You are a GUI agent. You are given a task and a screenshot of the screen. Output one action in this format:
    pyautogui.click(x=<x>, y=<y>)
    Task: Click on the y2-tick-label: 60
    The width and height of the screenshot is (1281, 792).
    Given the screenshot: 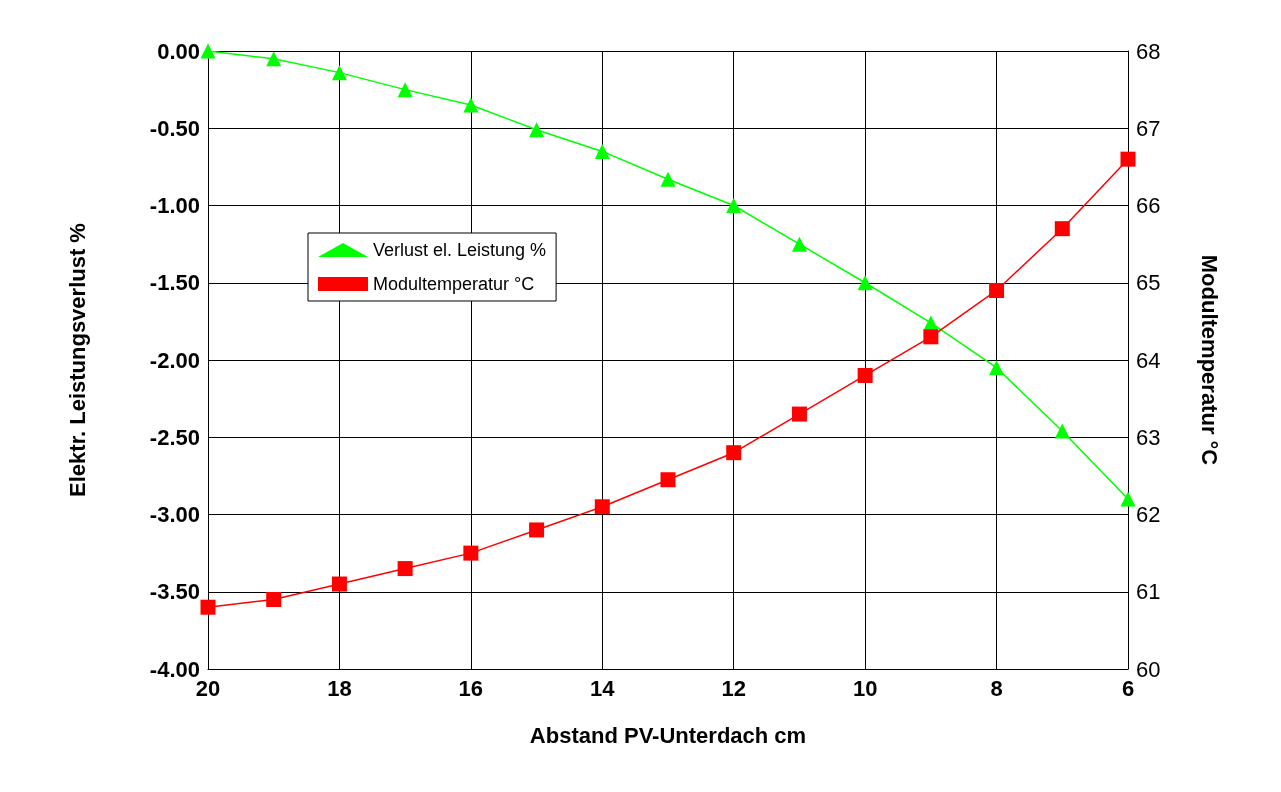 What is the action you would take?
    pyautogui.click(x=1148, y=669)
    